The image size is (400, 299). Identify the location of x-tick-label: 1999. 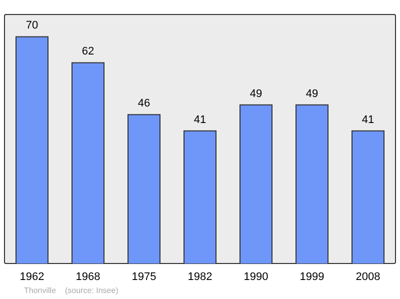
(312, 276).